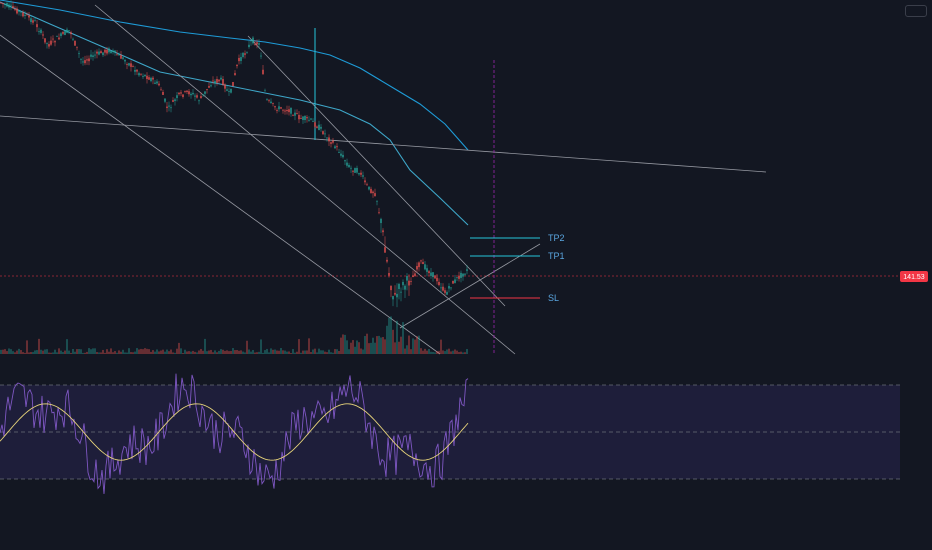 This screenshot has height=550, width=932. Describe the element at coordinates (383, 144) in the screenshot. I see `long-trendline` at that location.